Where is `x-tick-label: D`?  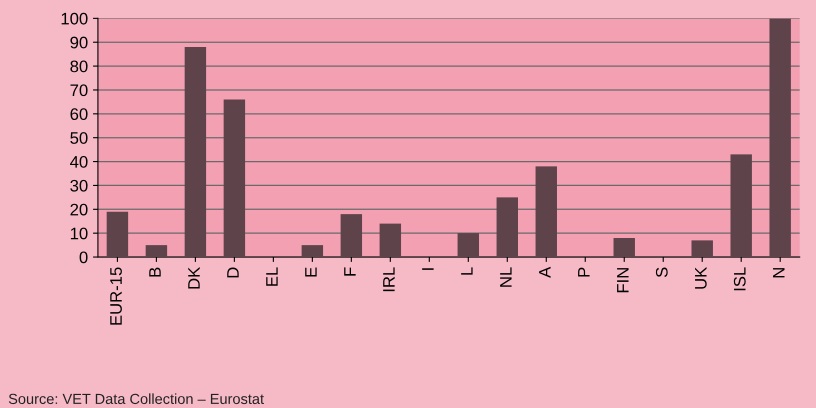
x-tick-label: D is located at coordinates (233, 273).